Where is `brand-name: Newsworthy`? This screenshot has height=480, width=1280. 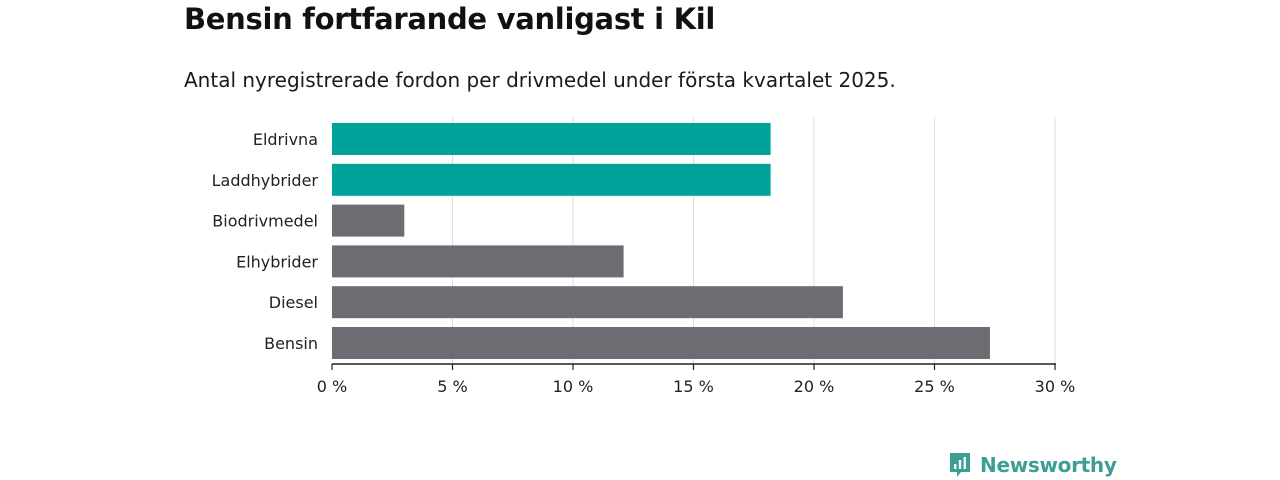
brand-name: Newsworthy is located at coordinates (1048, 465).